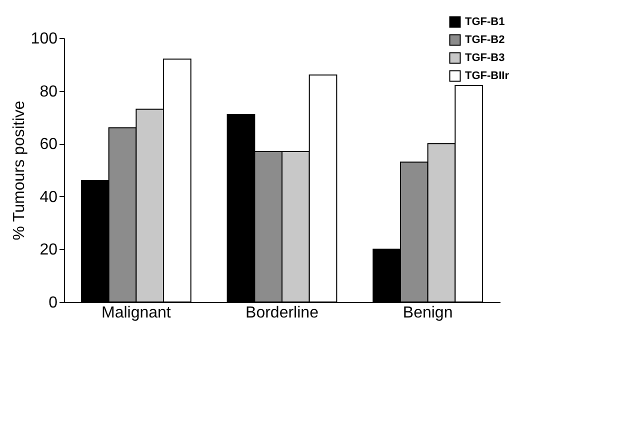  What do you see at coordinates (487, 76) in the screenshot?
I see `legend-label: TGF-BIIr` at bounding box center [487, 76].